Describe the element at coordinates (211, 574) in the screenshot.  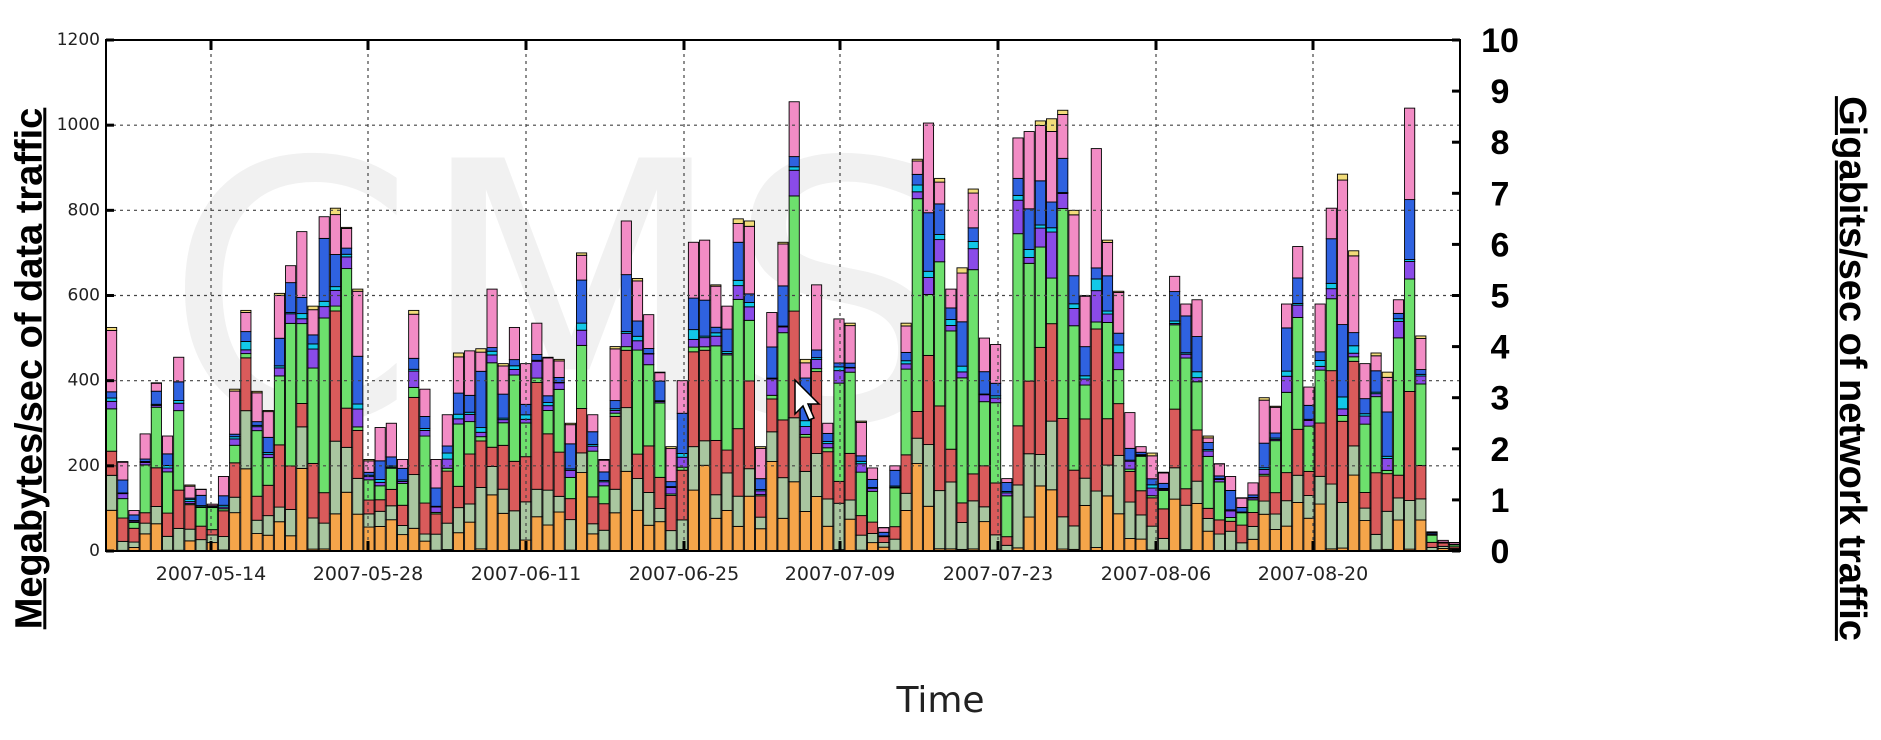
I see `x-tick-label: 2007-05-14` at that location.